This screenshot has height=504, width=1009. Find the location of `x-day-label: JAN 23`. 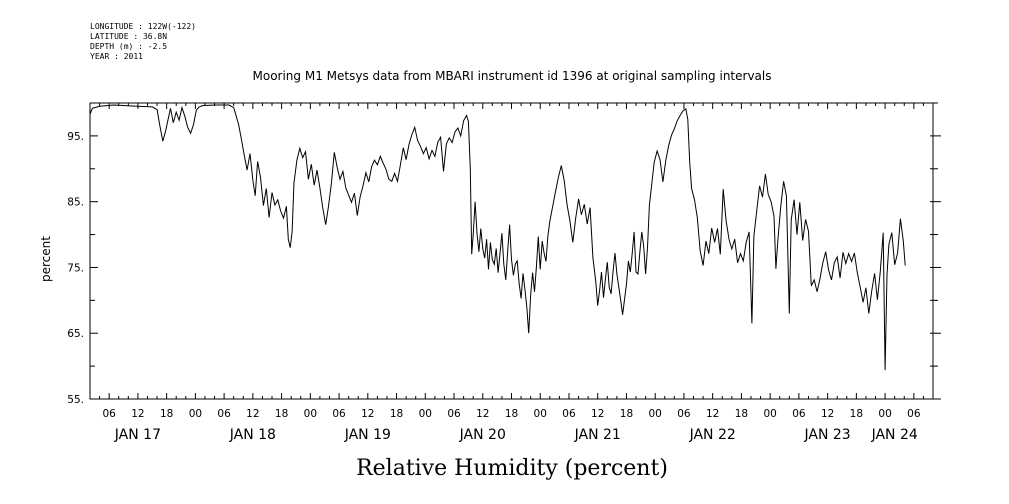

x-day-label: JAN 23 is located at coordinates (827, 435).